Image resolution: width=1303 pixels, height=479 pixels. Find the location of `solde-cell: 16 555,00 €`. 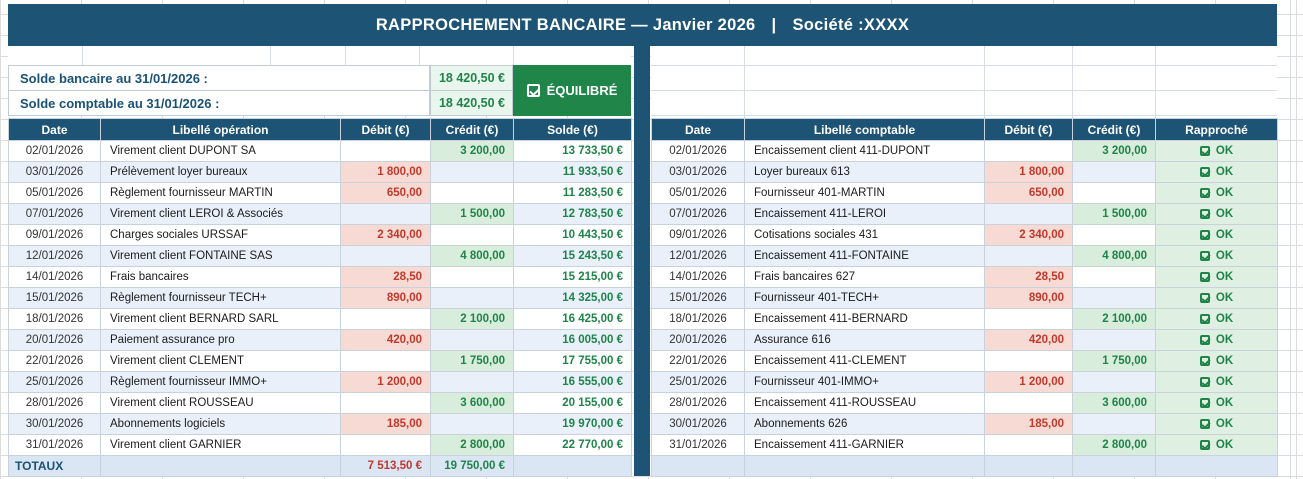

solde-cell: 16 555,00 € is located at coordinates (572, 382).